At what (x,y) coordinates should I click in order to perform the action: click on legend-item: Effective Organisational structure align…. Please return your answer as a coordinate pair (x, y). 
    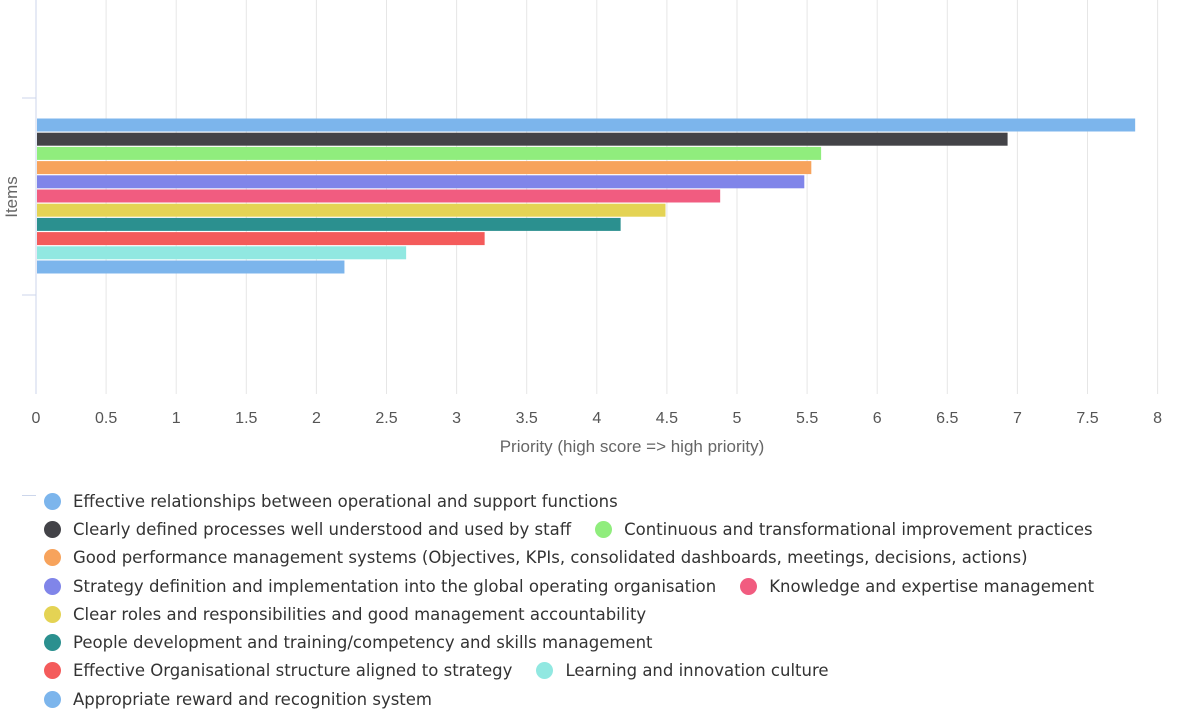
    Looking at the image, I should click on (278, 670).